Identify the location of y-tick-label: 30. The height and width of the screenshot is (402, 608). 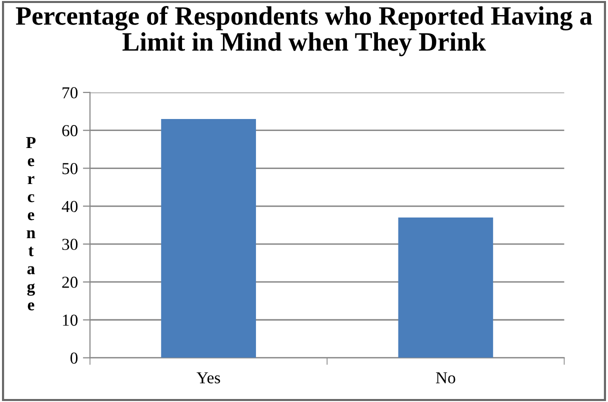
(70, 244).